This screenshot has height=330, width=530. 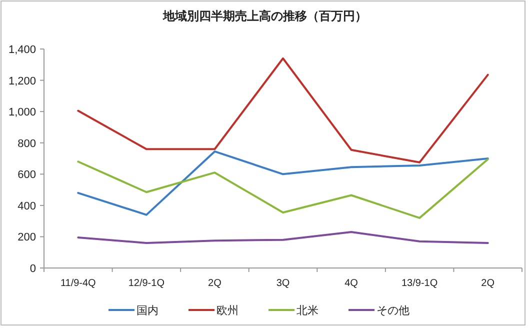 I want to click on x-tick-label: 11/9-4Q, so click(x=78, y=283).